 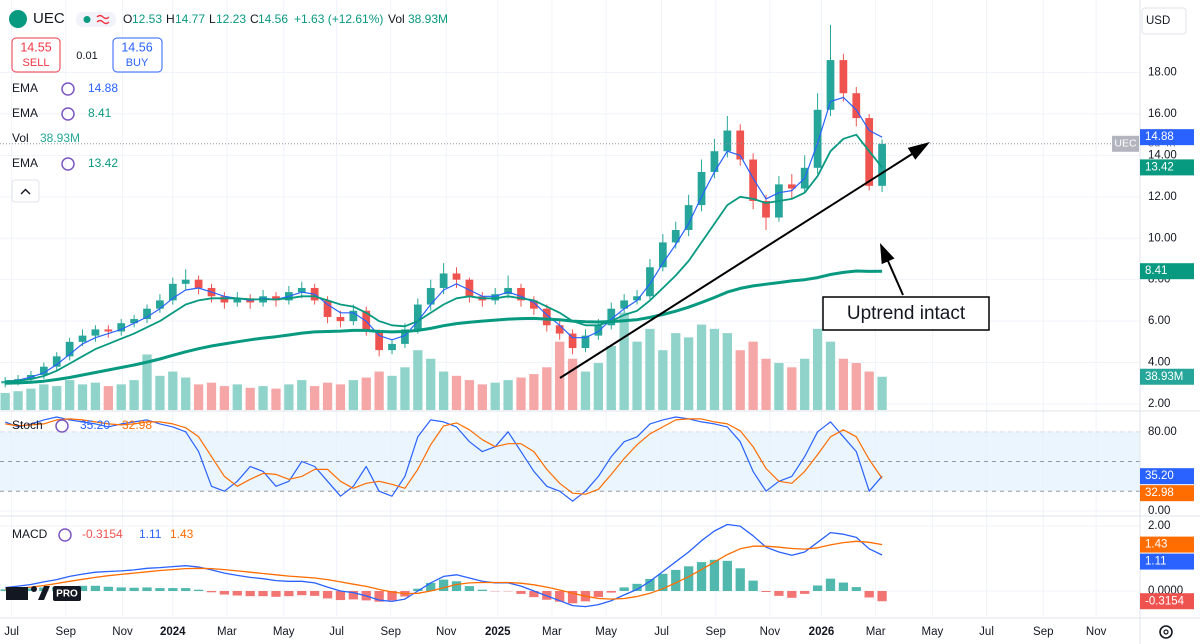 I want to click on x-tick-label: Mar, so click(x=552, y=632).